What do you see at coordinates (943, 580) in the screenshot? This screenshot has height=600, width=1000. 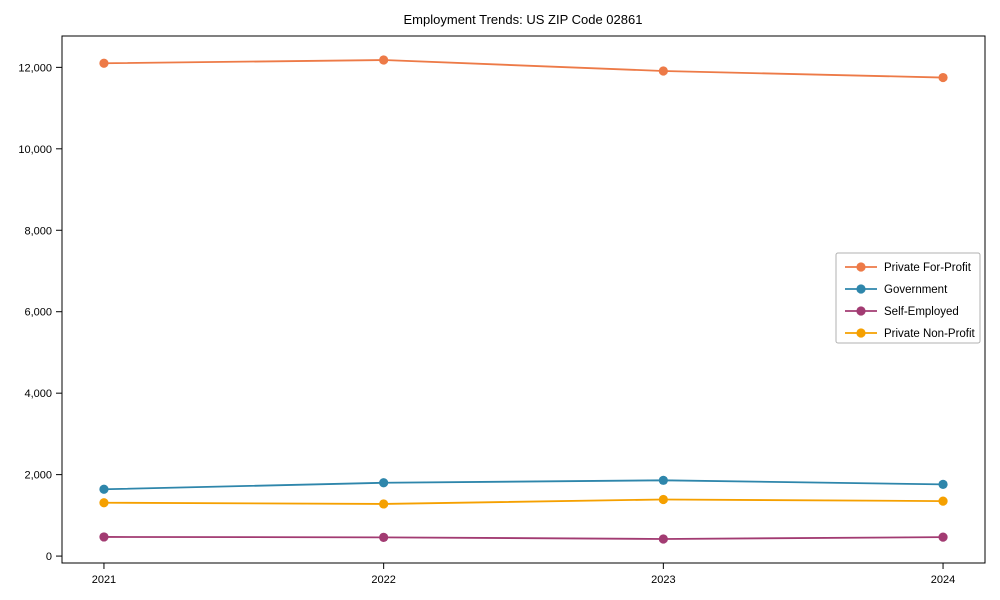 I see `x-axis-tick-label: 2024` at bounding box center [943, 580].